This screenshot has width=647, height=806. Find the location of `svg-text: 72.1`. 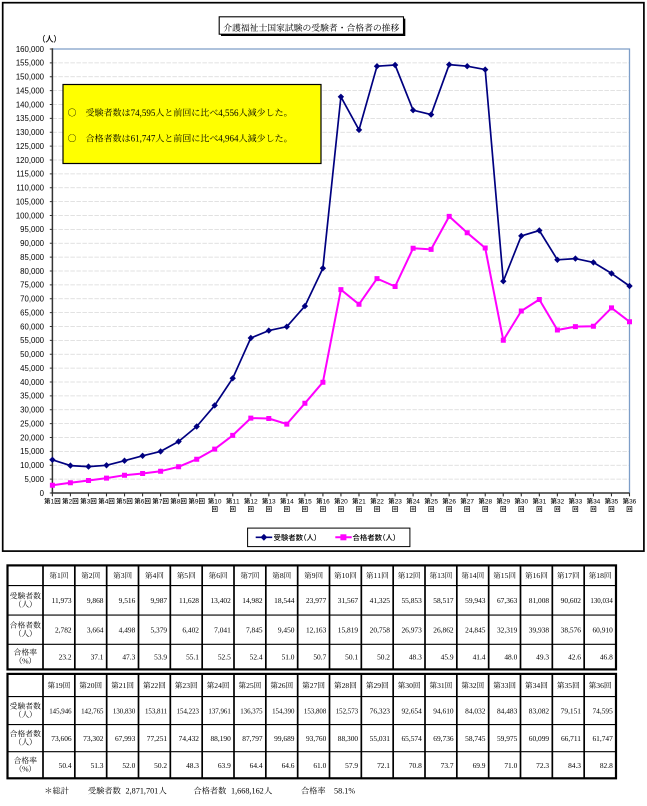

svg-text: 72.1 is located at coordinates (383, 765).